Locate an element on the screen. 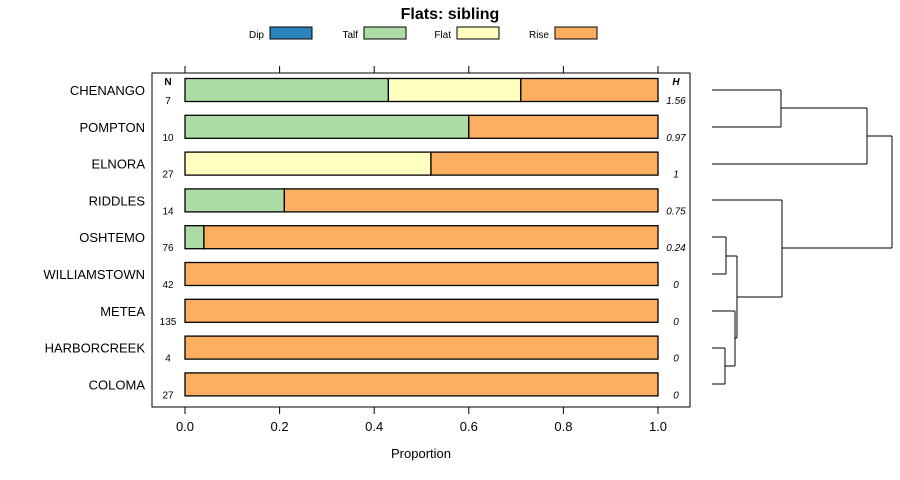  category-label: WILLIAMSTOWN is located at coordinates (94, 274).